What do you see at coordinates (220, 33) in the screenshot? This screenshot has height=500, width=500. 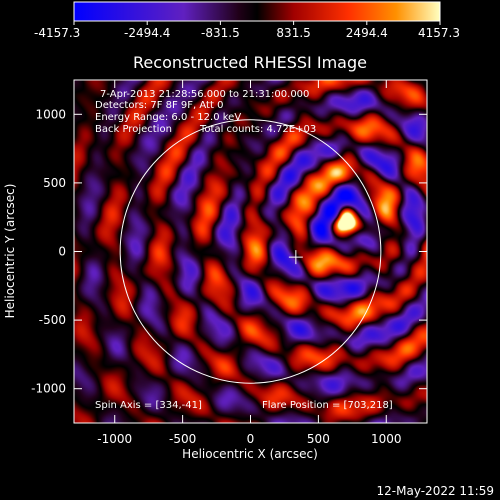 I see `colorbar-tick-label: -831.5` at bounding box center [220, 33].